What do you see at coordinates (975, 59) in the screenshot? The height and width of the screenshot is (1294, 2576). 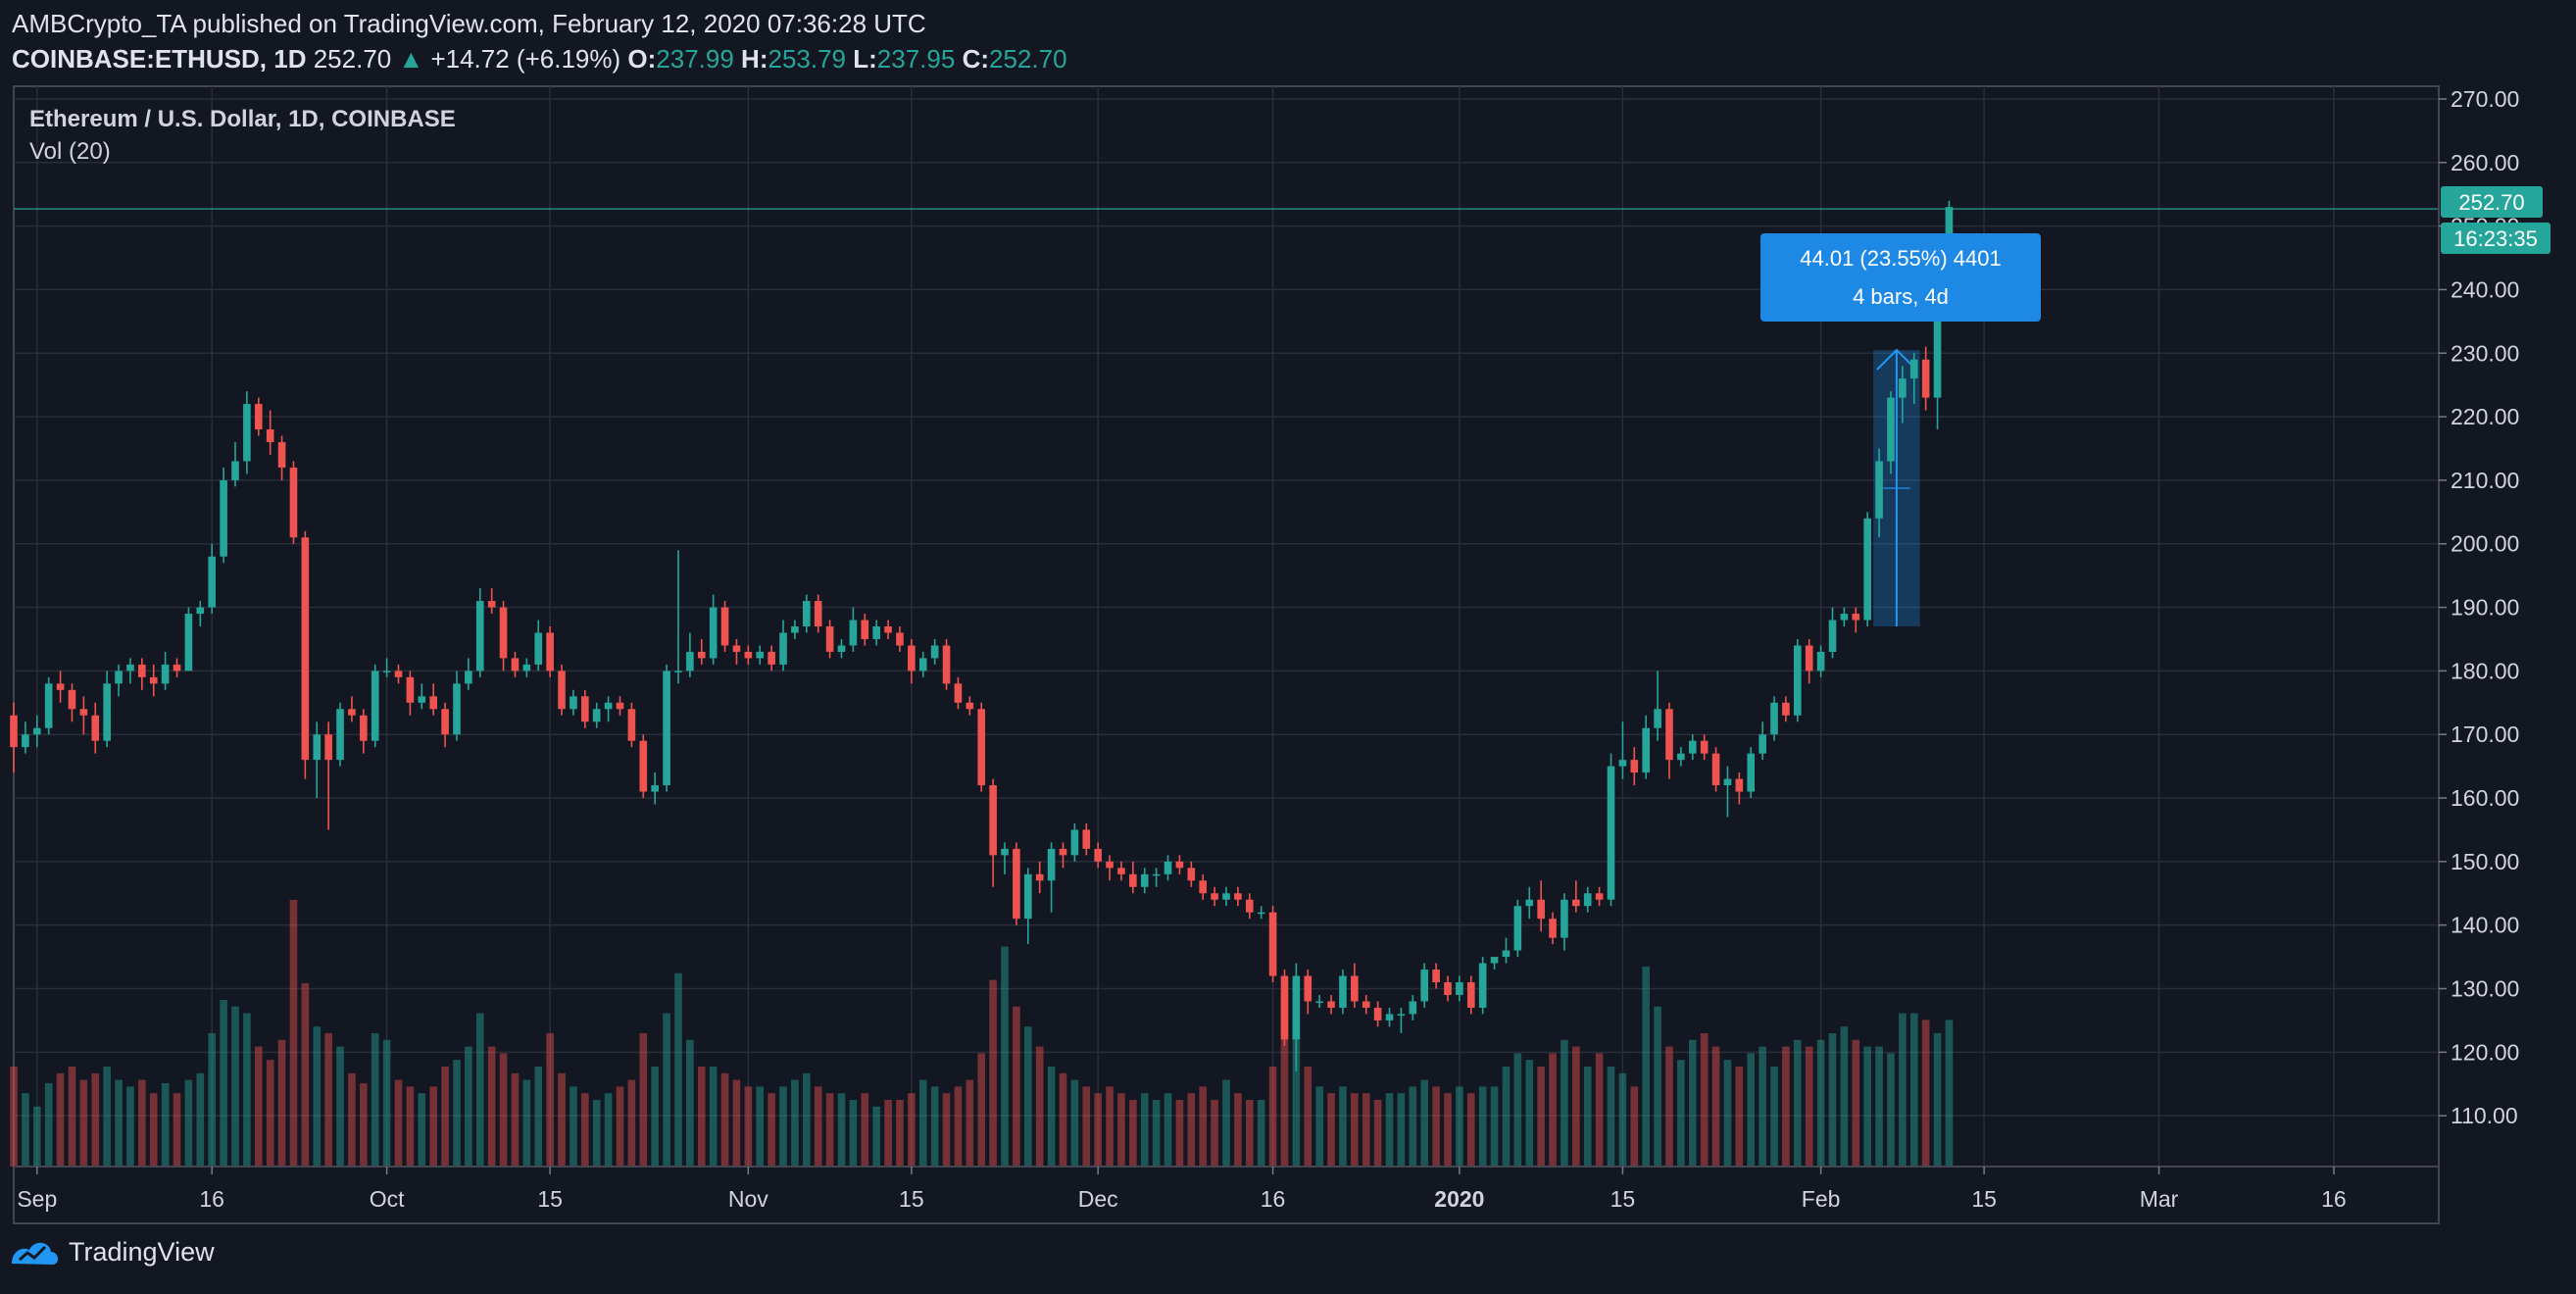 I see `close-label: C:` at bounding box center [975, 59].